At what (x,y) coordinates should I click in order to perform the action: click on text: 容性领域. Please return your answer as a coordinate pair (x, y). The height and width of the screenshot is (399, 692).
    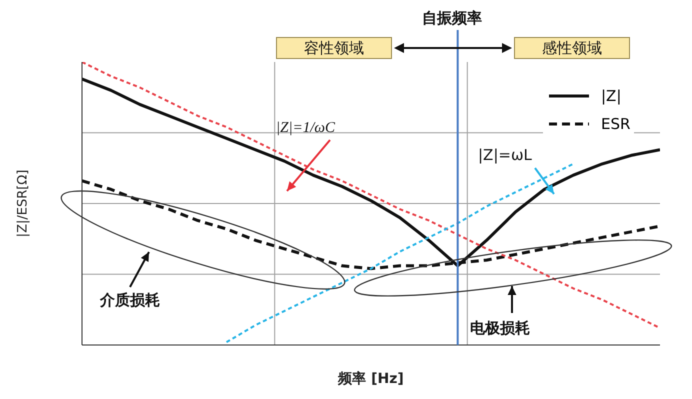
    Looking at the image, I should click on (334, 48).